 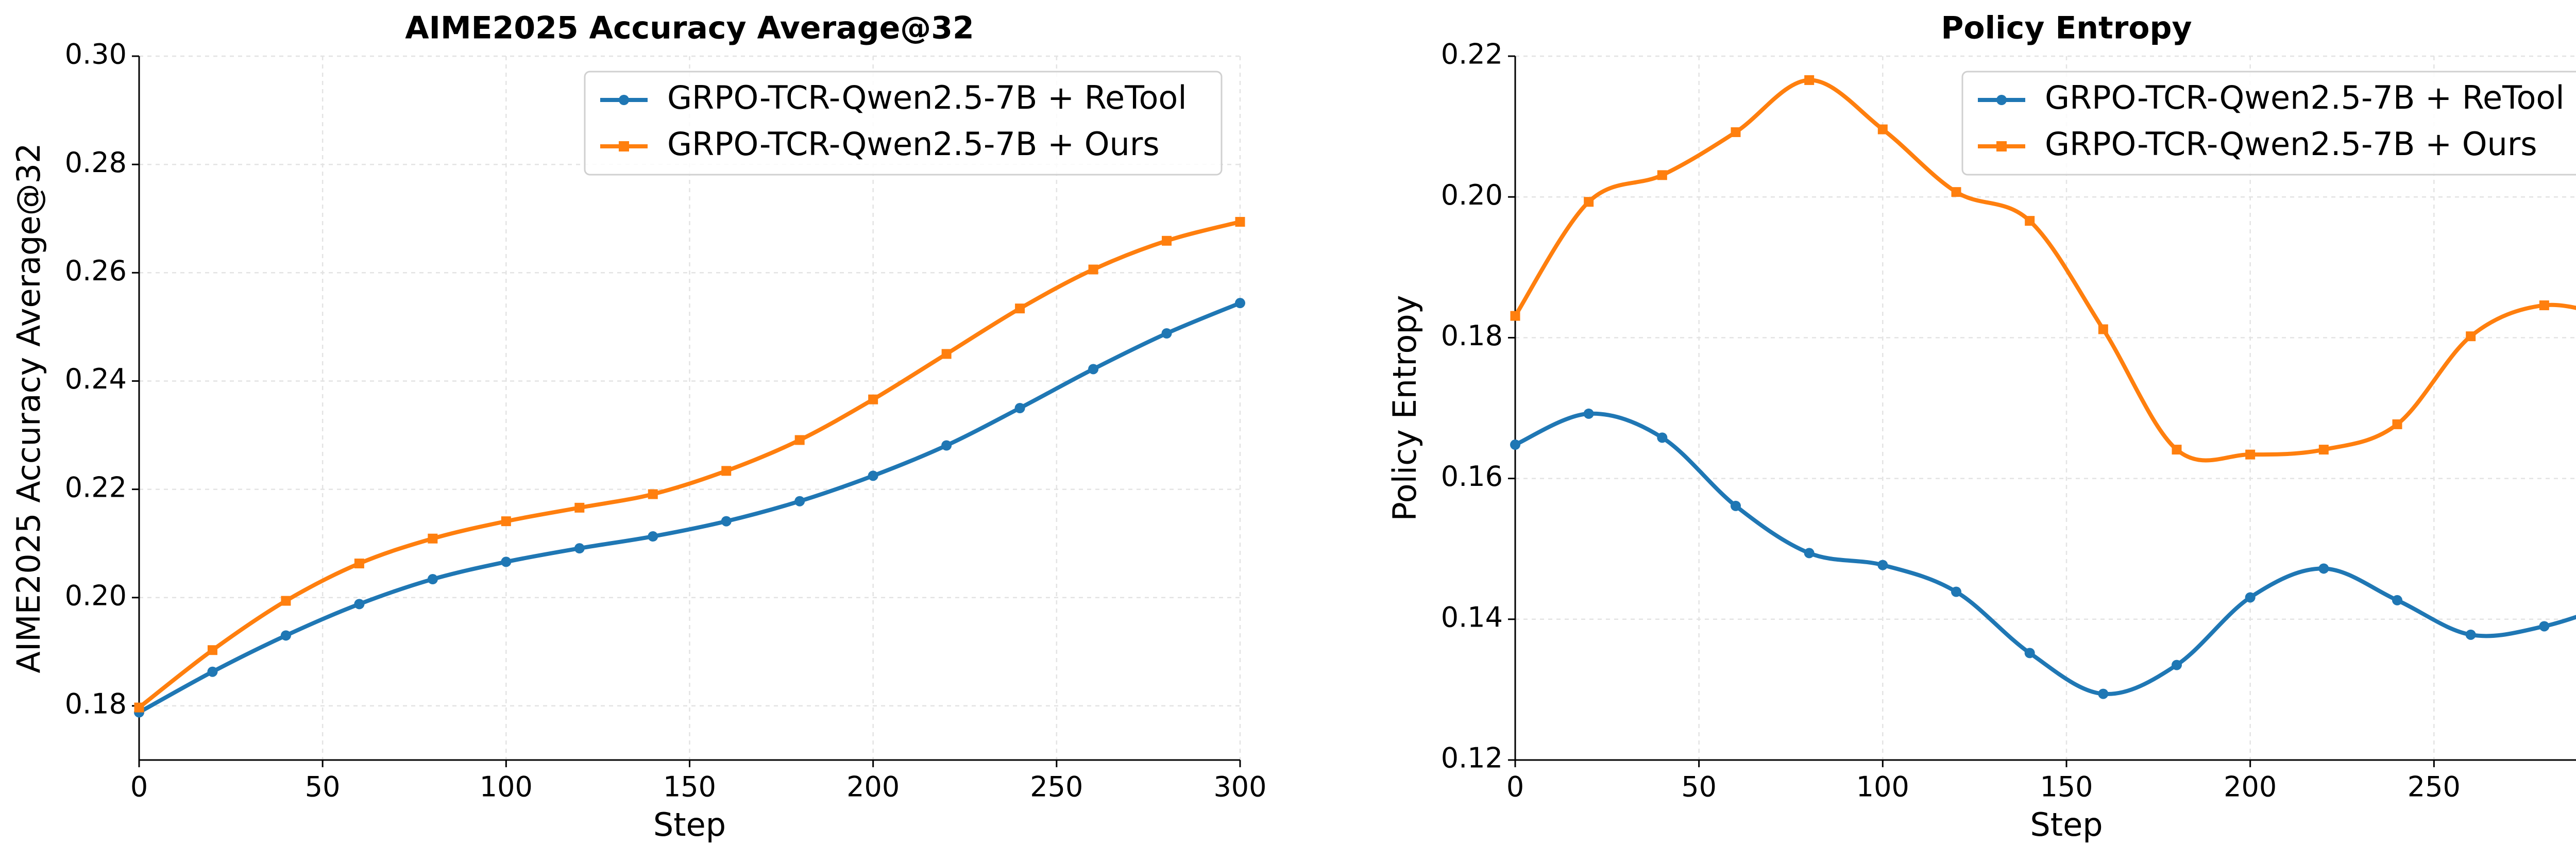 What do you see at coordinates (1472, 617) in the screenshot?
I see `y-tick-label: 0.14` at bounding box center [1472, 617].